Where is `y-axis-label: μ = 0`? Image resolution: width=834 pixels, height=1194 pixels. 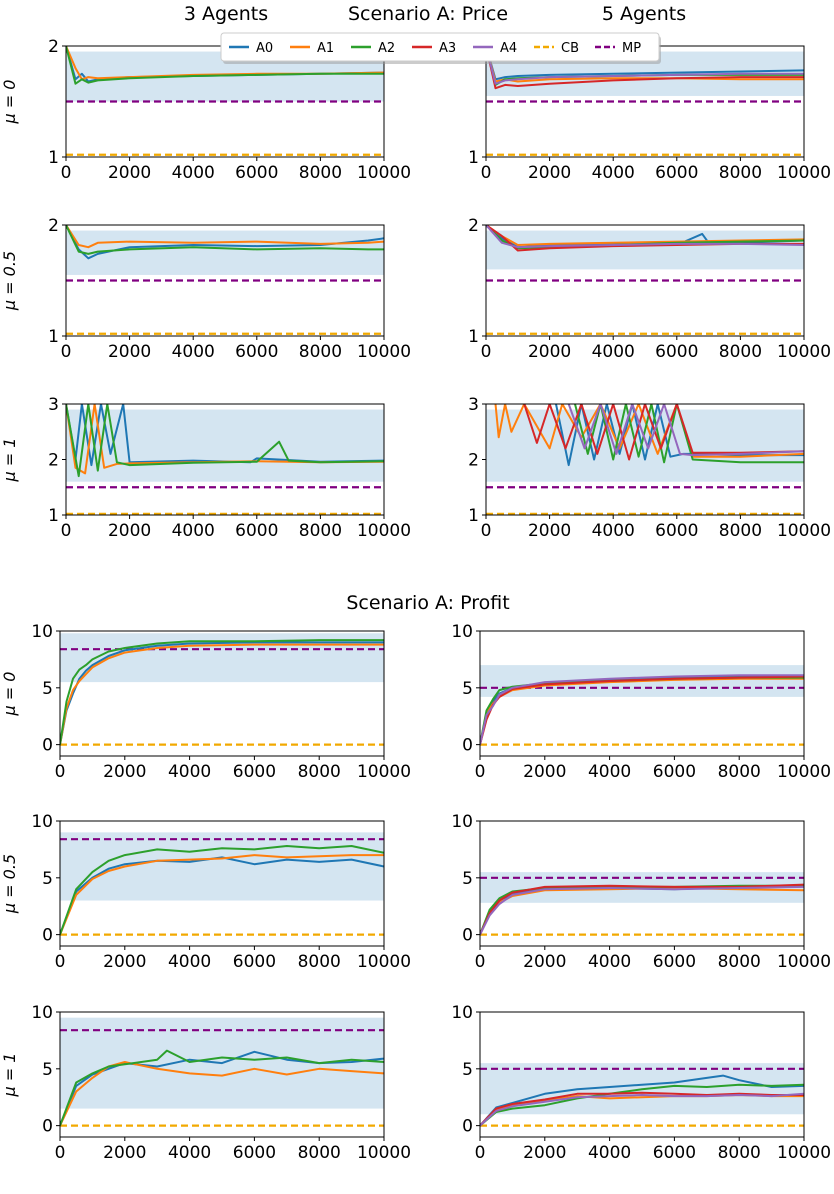 y-axis-label: μ = 0 is located at coordinates (9, 102).